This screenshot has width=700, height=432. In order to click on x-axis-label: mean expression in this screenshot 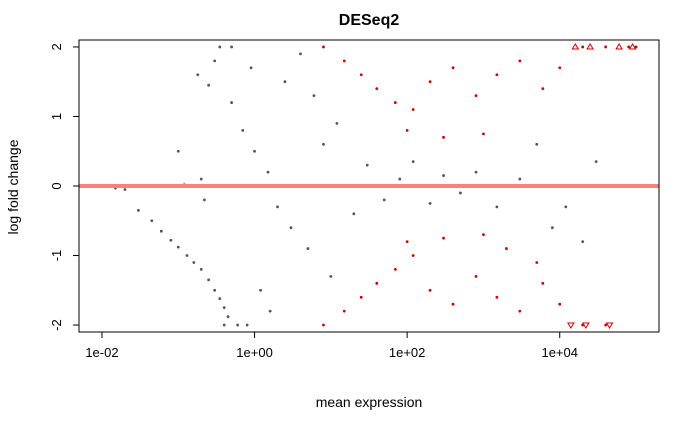, I will do `click(369, 402)`.